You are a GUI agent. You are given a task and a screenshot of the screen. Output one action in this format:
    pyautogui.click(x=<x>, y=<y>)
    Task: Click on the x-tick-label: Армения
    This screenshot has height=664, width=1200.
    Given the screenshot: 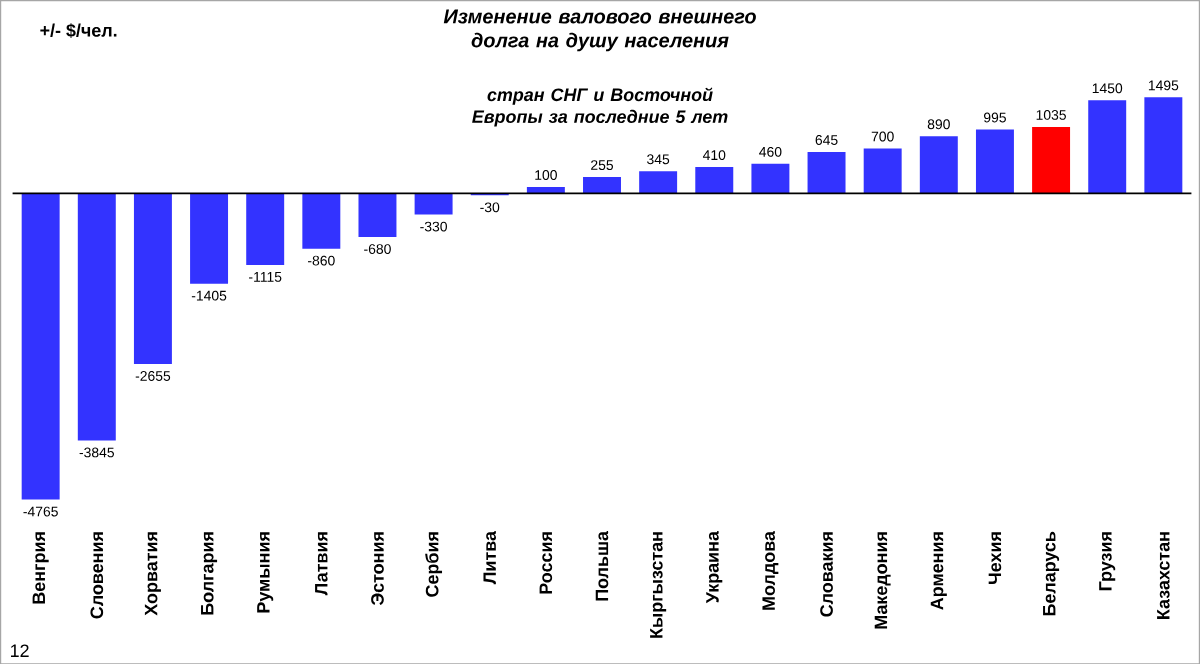 What is the action you would take?
    pyautogui.click(x=938, y=571)
    